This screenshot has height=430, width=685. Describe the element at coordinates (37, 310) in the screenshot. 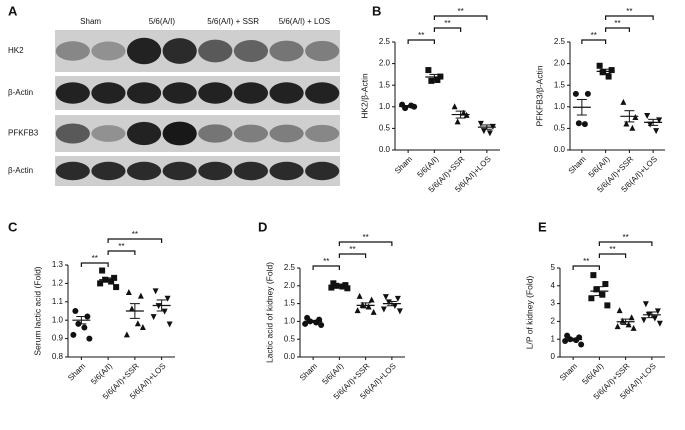

I see `y-axis-title: Serum lactic acid (Fold)` at that location.